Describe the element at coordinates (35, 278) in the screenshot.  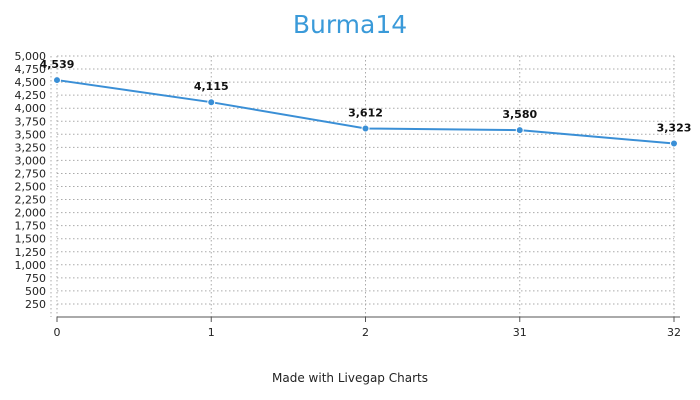
I see `y-tick-label: 750` at that location.